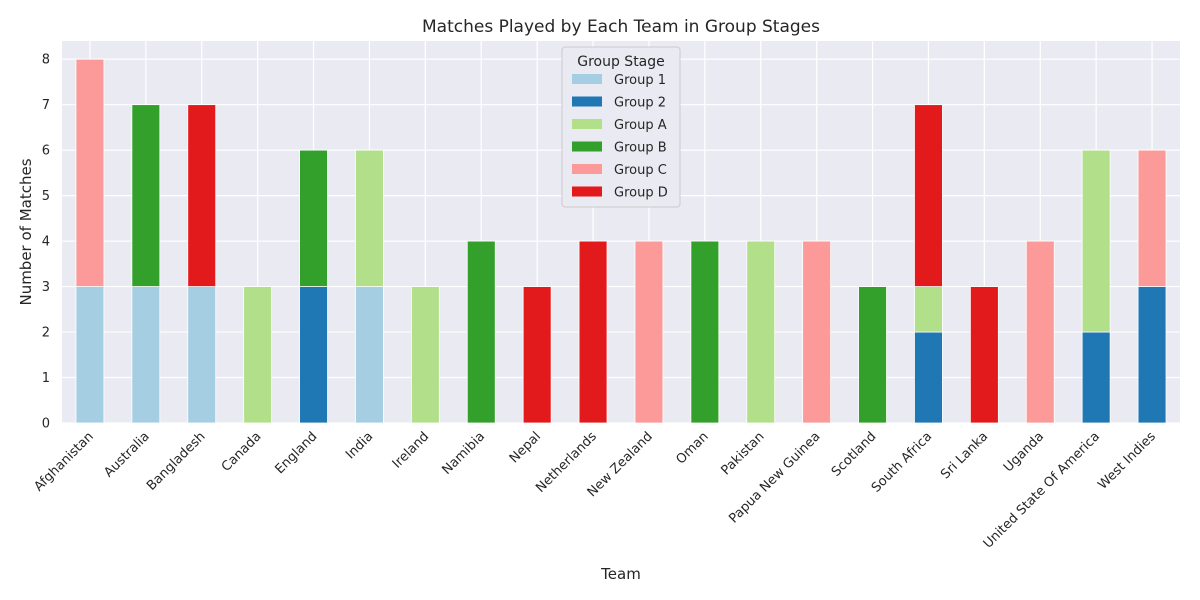 The width and height of the screenshot is (1200, 600). What do you see at coordinates (525, 447) in the screenshot?
I see `x-tick-label: Nepal` at bounding box center [525, 447].